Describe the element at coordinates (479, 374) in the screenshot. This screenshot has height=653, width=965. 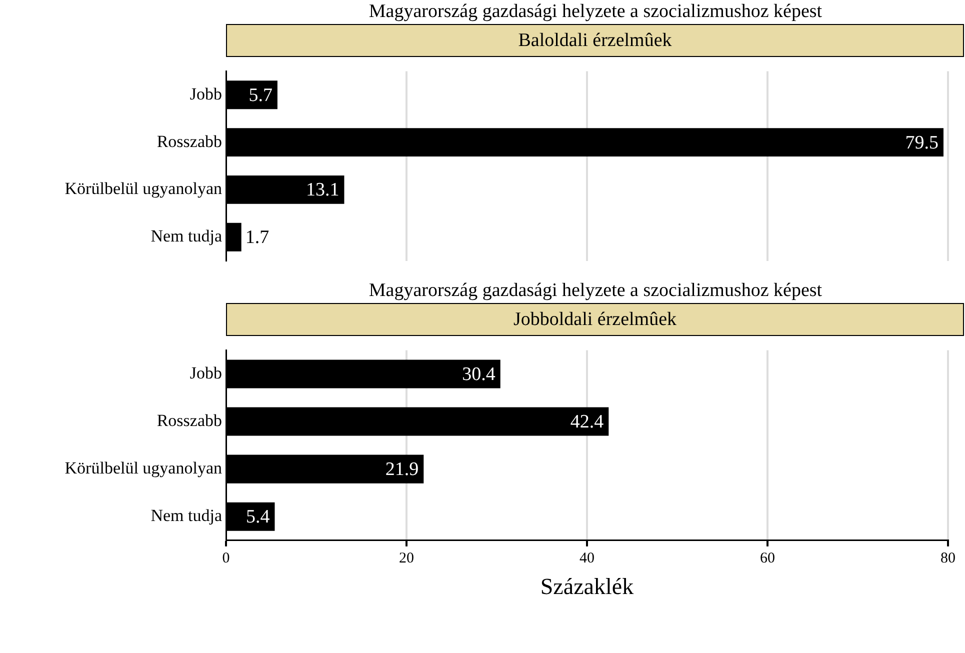
I see `data-label: 30.4` at that location.